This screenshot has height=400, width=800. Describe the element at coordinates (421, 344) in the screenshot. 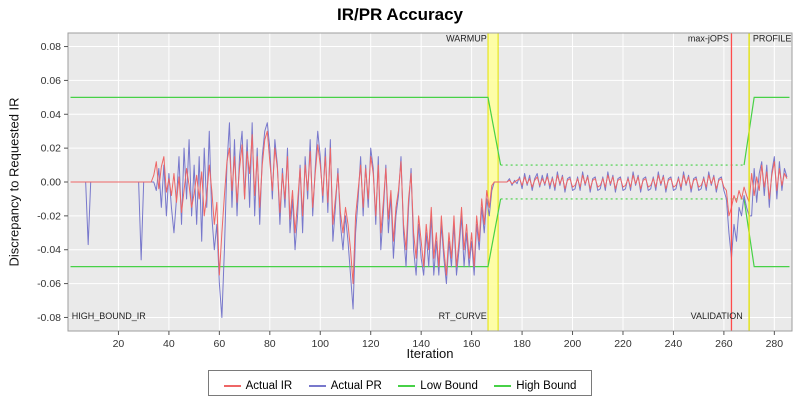

I see `x-tick-label: 140` at that location.